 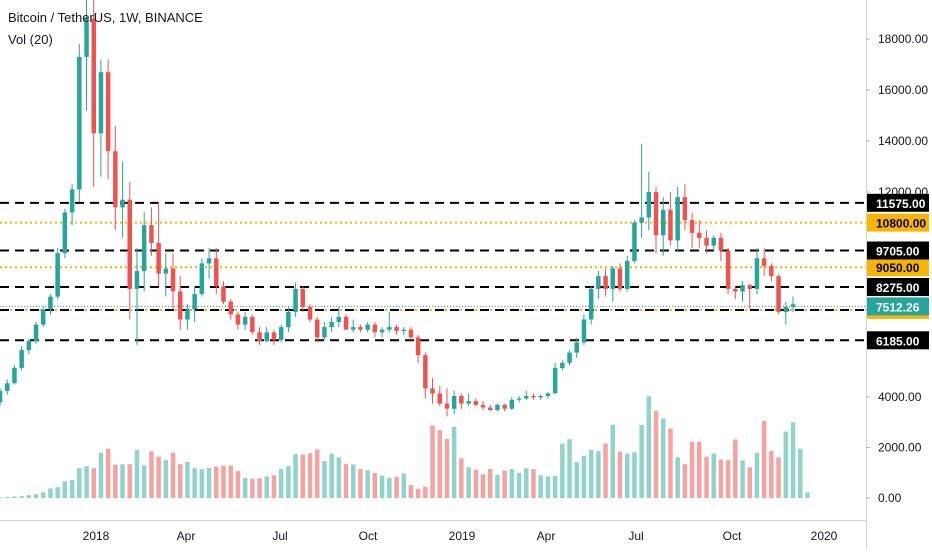 I want to click on volume-tick-label: 4000.00, so click(x=900, y=397).